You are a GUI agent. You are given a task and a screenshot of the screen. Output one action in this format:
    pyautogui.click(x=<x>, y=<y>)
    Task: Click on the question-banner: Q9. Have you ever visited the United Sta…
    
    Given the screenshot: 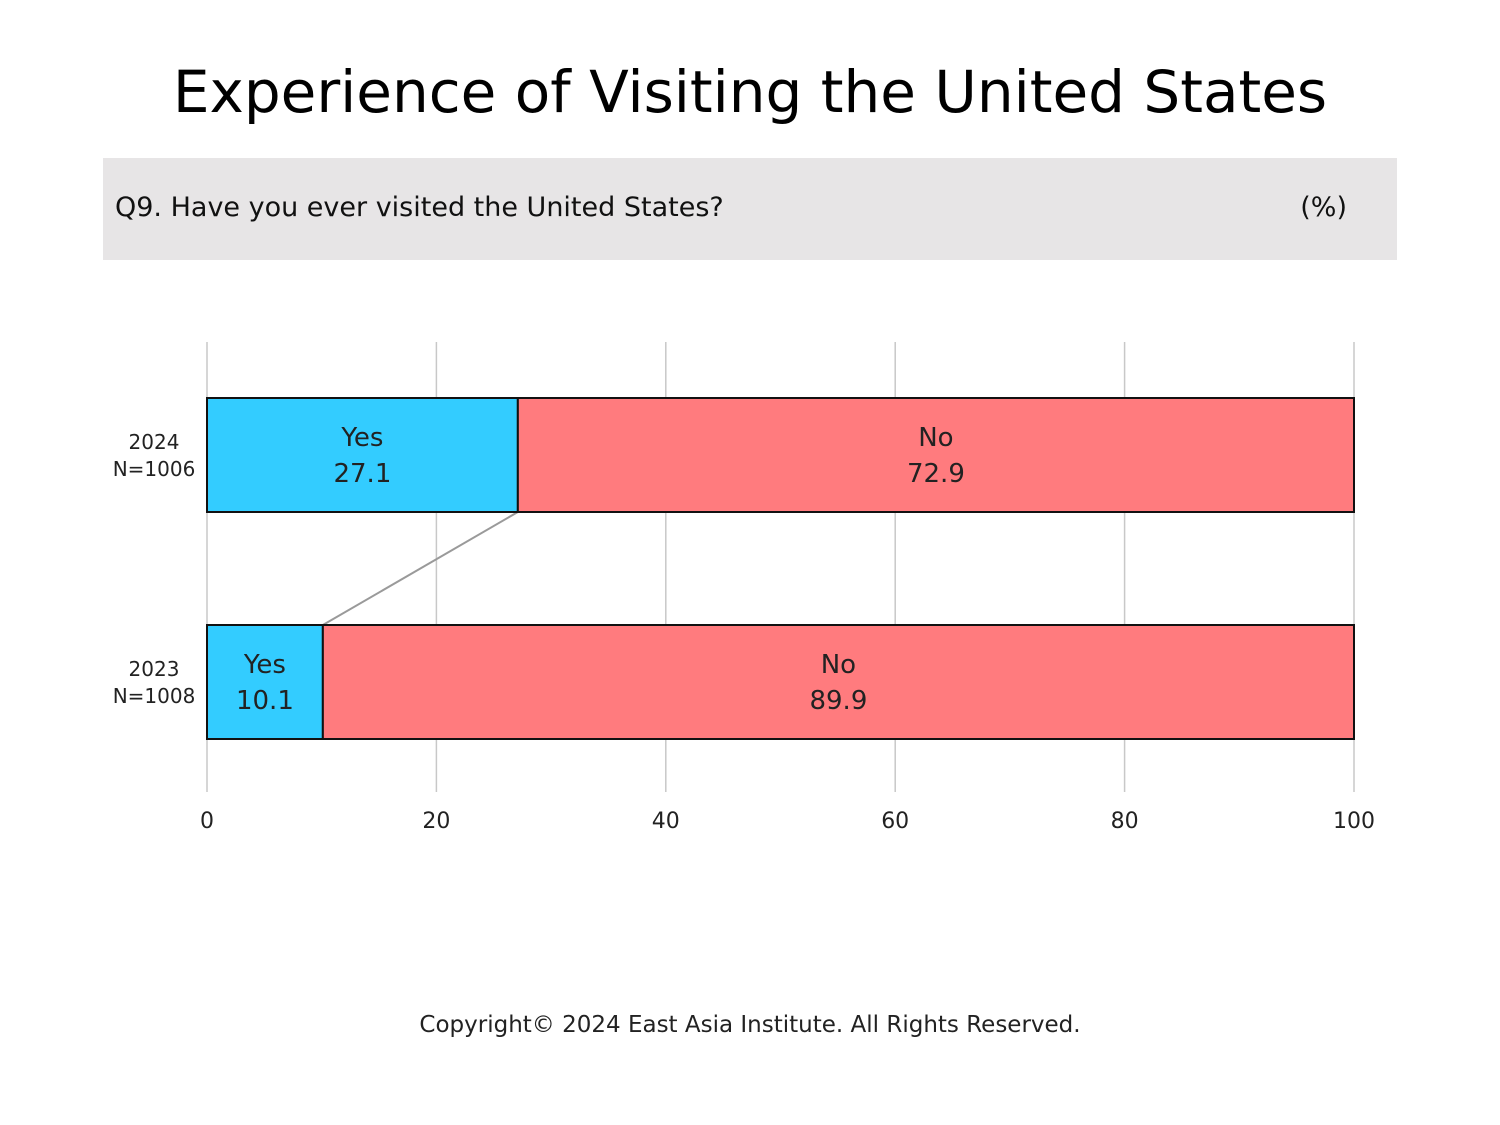 What is the action you would take?
    pyautogui.click(x=750, y=209)
    